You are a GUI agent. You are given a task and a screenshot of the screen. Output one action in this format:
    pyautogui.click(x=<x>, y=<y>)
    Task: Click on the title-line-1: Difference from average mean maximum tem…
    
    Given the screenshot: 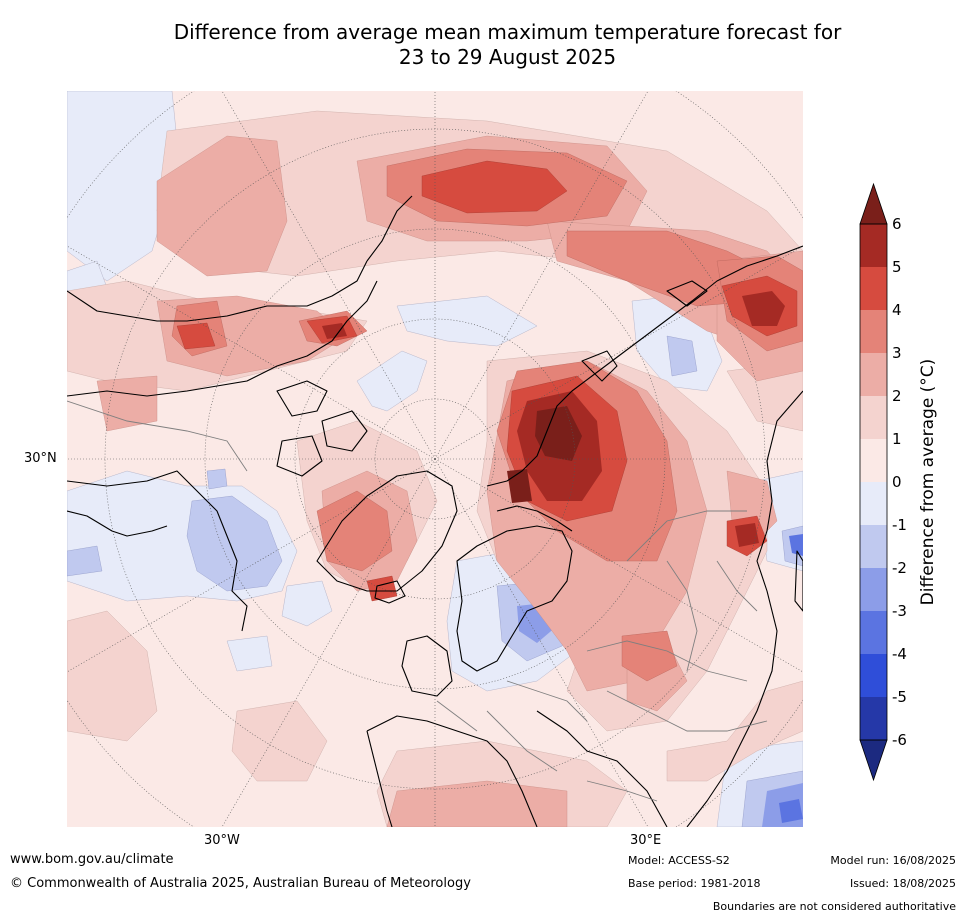 What is the action you would take?
    pyautogui.click(x=507, y=32)
    